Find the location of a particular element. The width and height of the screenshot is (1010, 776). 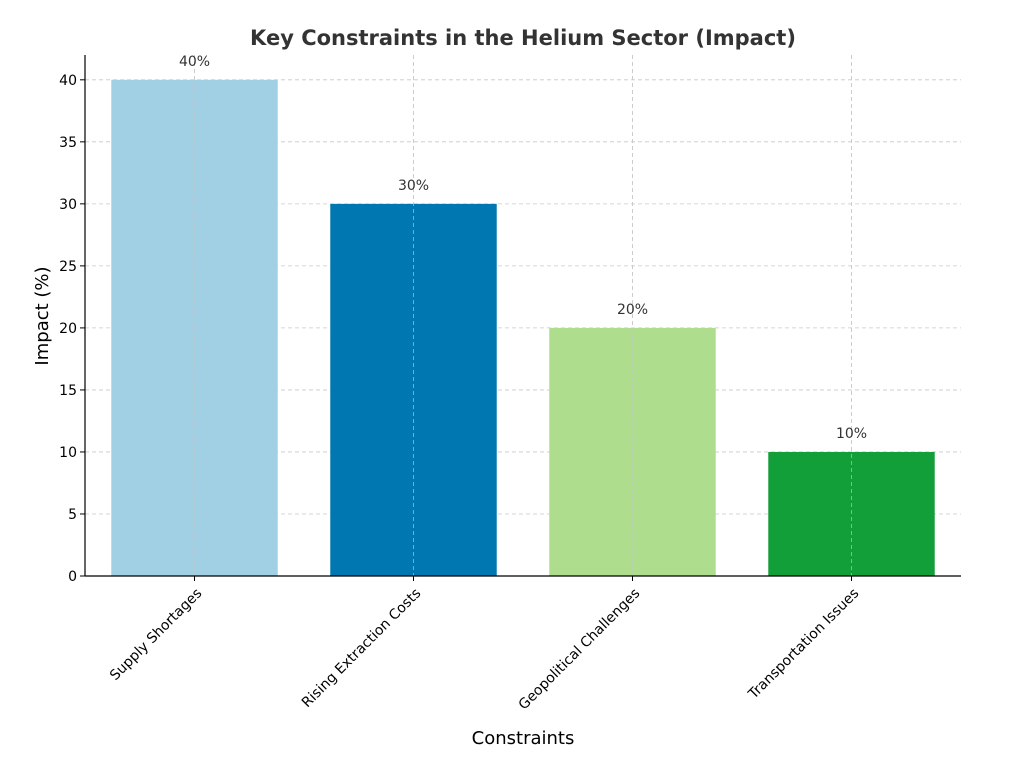

x-tick-label: Geopolitical Challenges is located at coordinates (580, 650).